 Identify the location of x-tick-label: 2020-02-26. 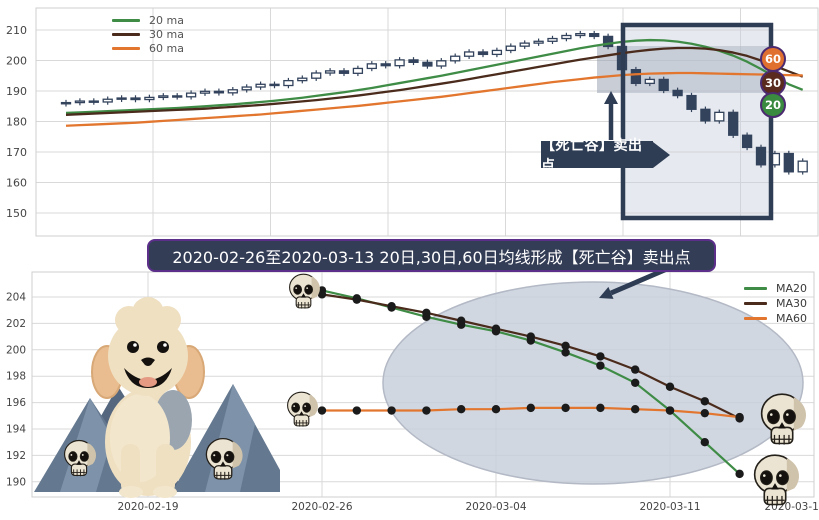
(321, 507).